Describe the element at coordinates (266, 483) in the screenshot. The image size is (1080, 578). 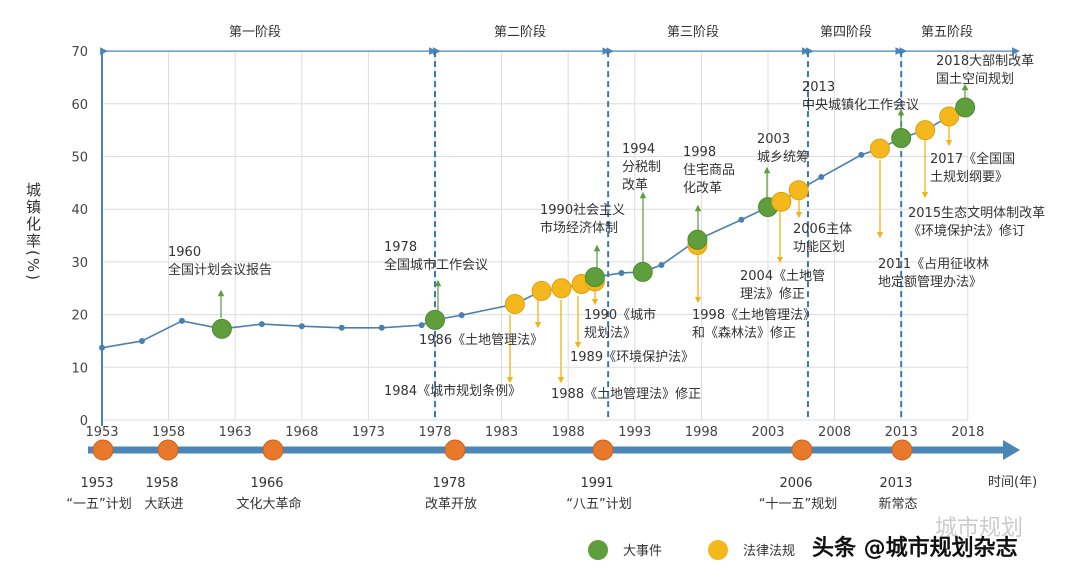
I see `milestone-year: 1966` at that location.